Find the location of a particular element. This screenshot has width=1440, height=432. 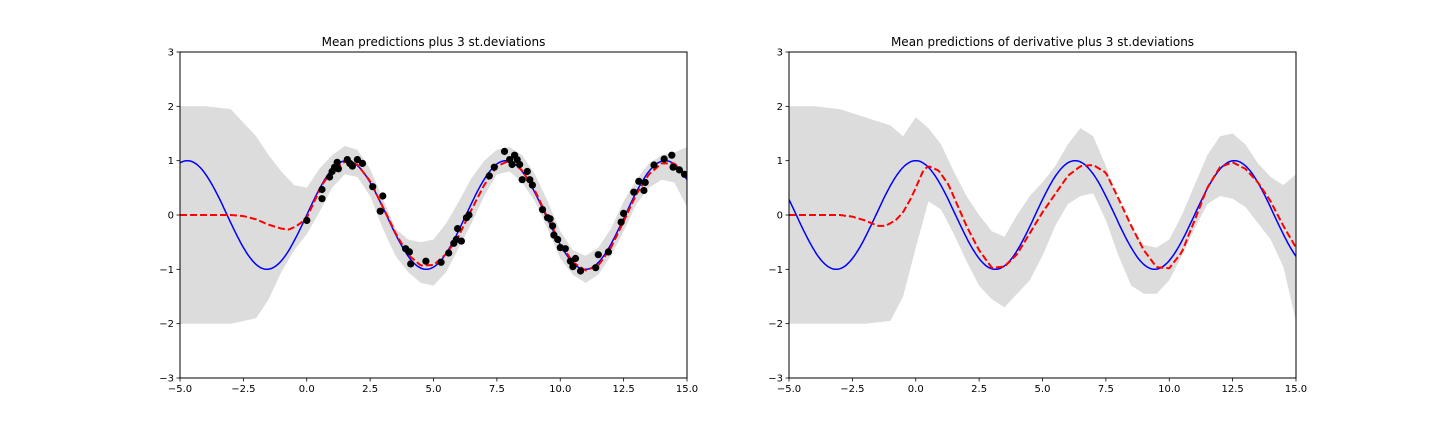

y-tick-label-right-6: 3 is located at coordinates (780, 53).